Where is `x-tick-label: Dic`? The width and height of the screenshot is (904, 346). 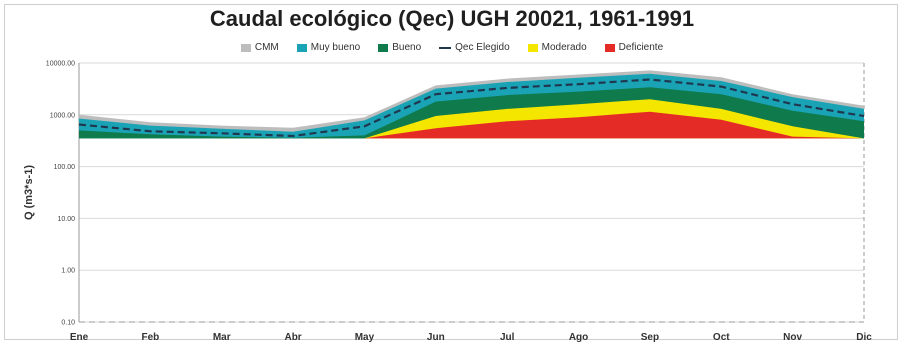
x-tick-label: Dic is located at coordinates (864, 337).